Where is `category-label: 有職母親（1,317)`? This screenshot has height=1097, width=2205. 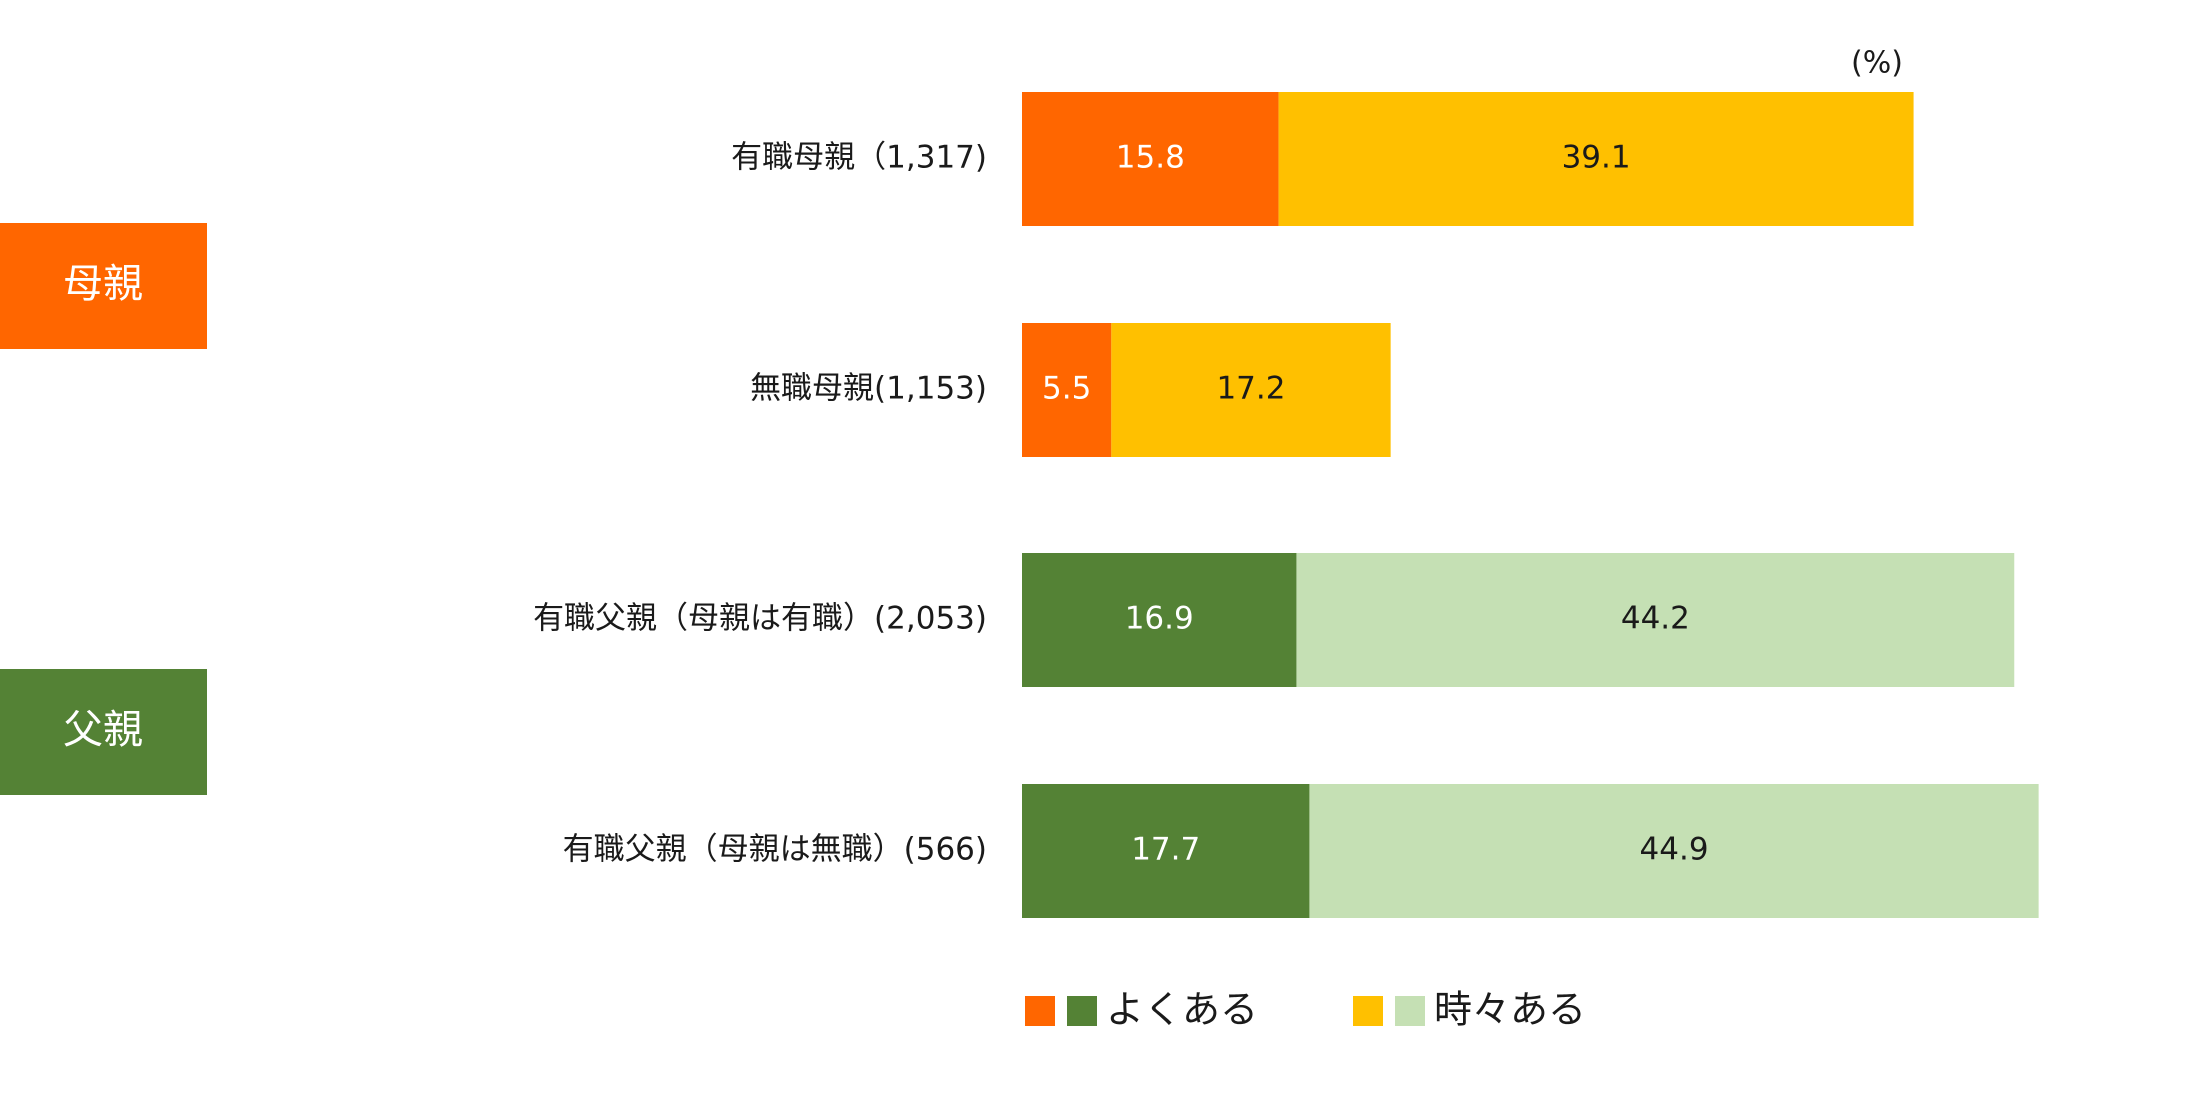
category-label: 有職母親（1,317) is located at coordinates (859, 158).